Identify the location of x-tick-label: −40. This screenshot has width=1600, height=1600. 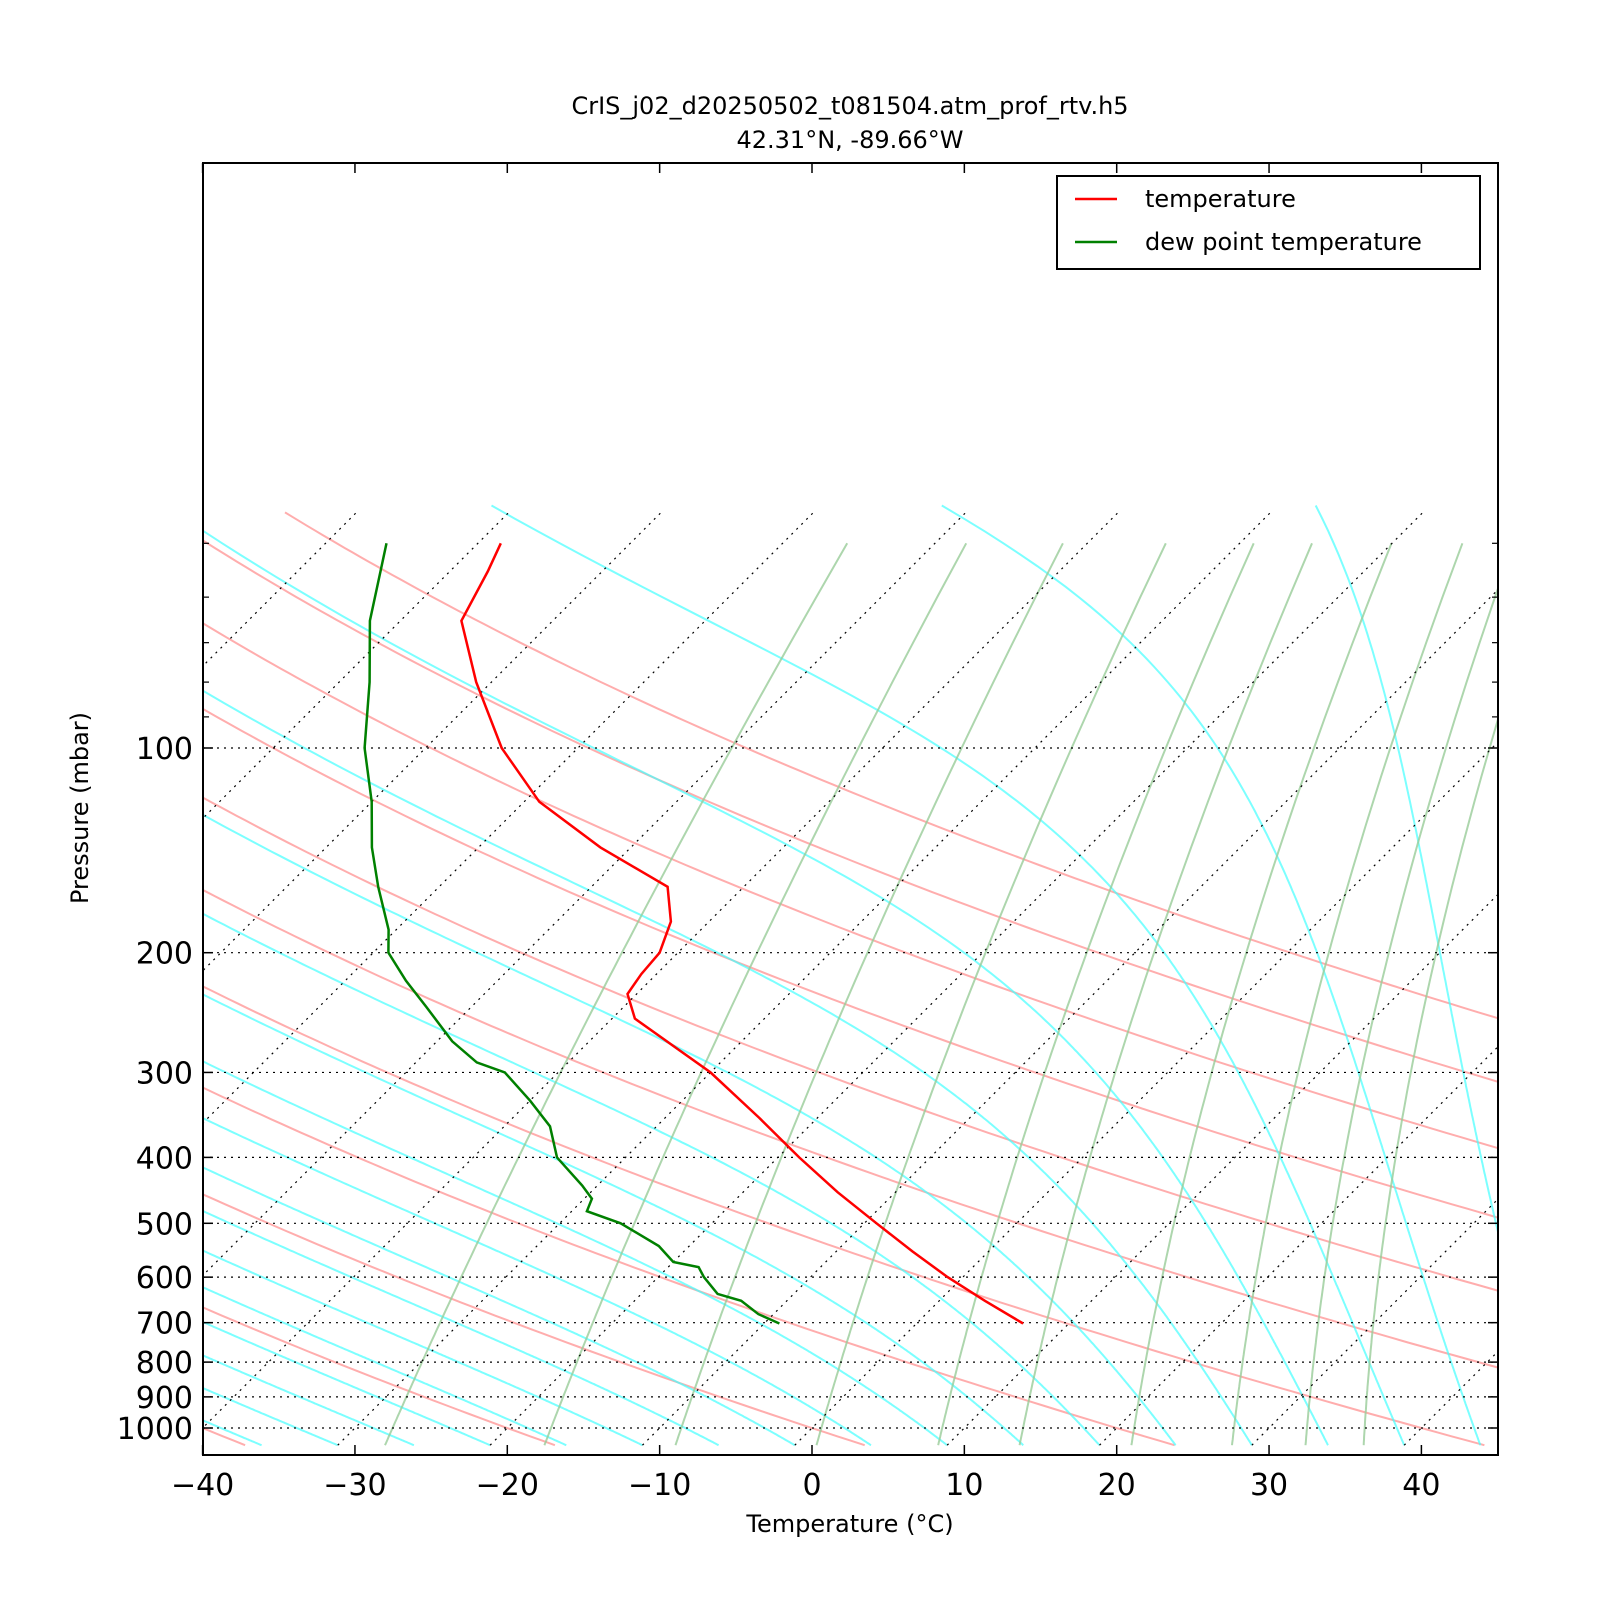
(202, 1485).